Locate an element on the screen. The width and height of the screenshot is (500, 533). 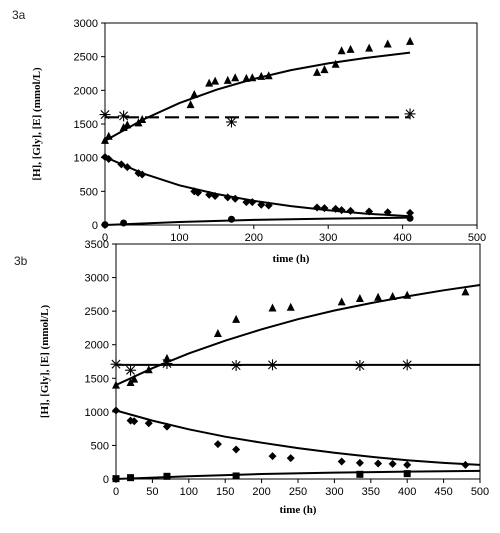
panel-label: 3a is located at coordinates (19, 15).